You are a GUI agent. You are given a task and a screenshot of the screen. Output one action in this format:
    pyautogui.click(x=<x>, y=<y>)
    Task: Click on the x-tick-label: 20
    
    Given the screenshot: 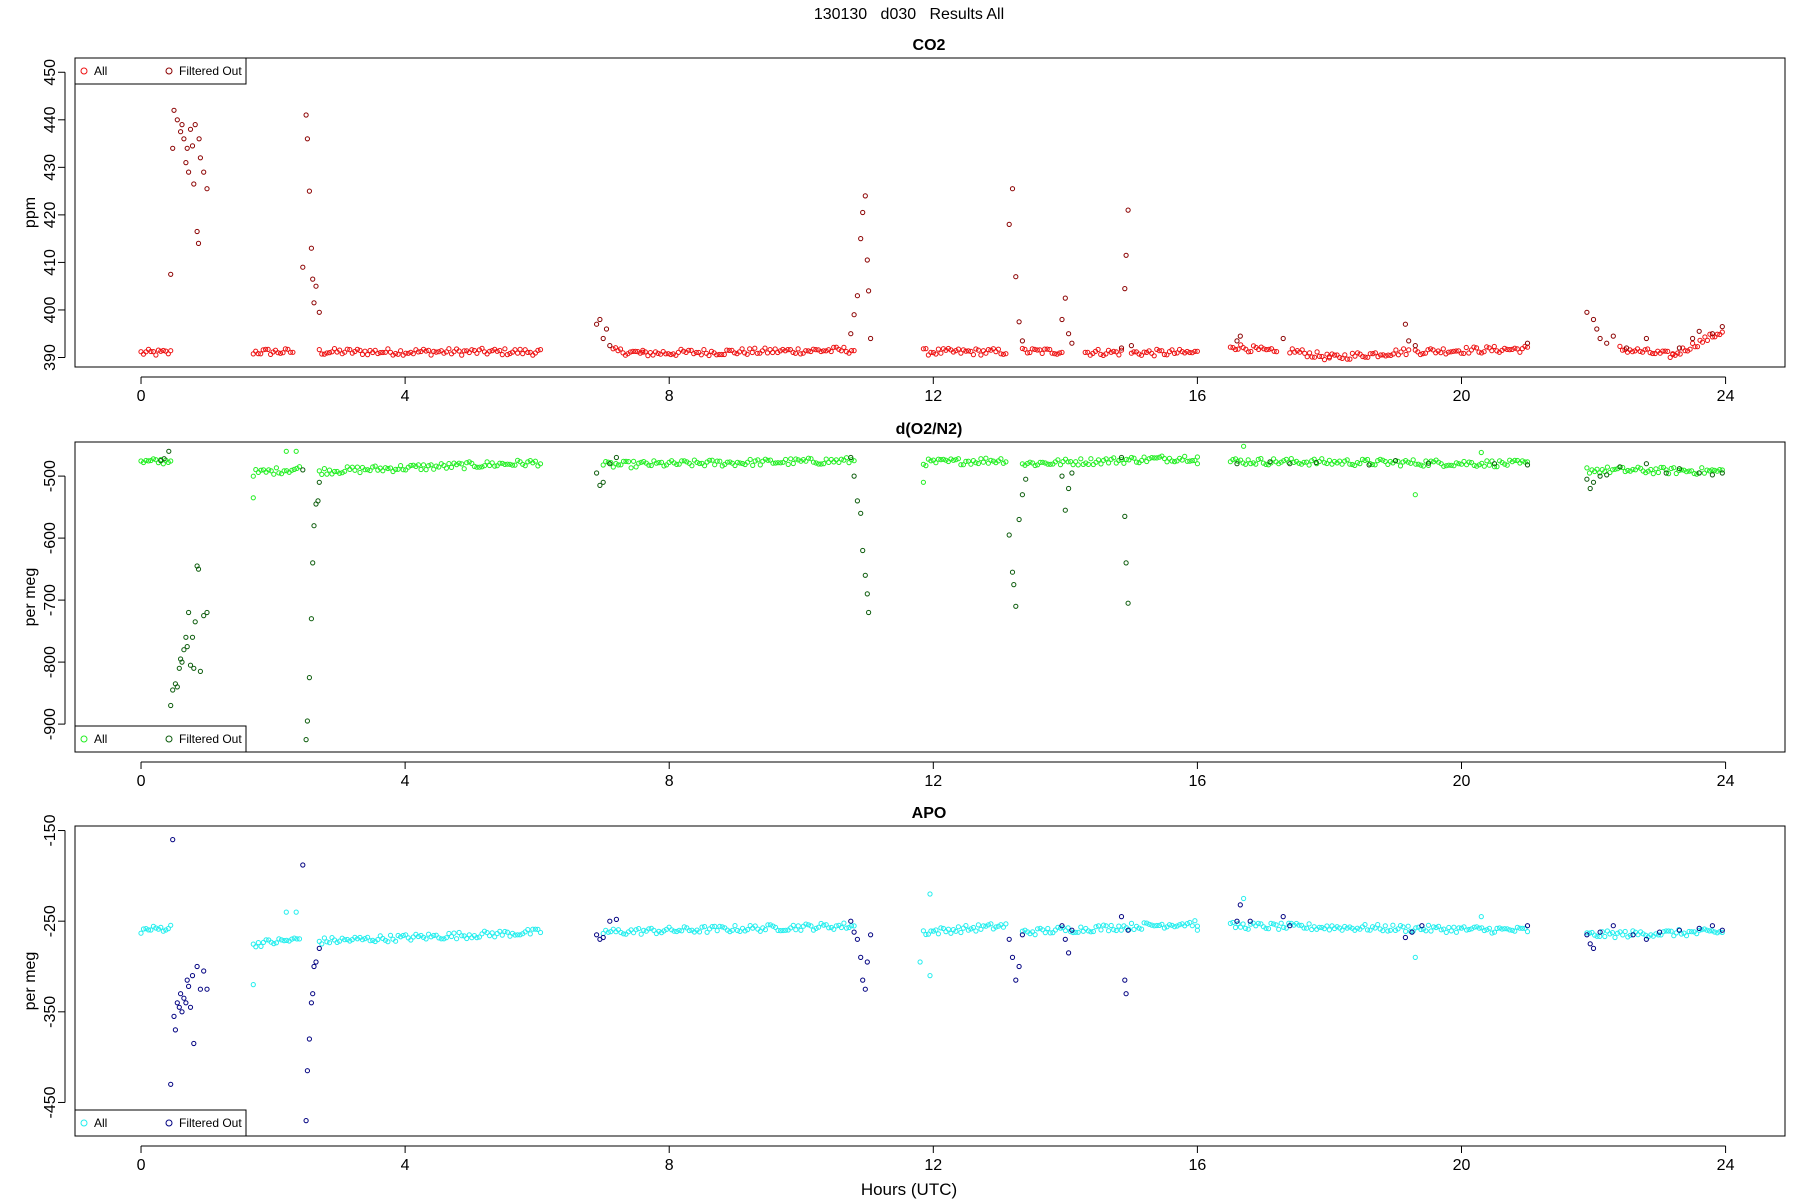 What is the action you would take?
    pyautogui.click(x=1462, y=781)
    